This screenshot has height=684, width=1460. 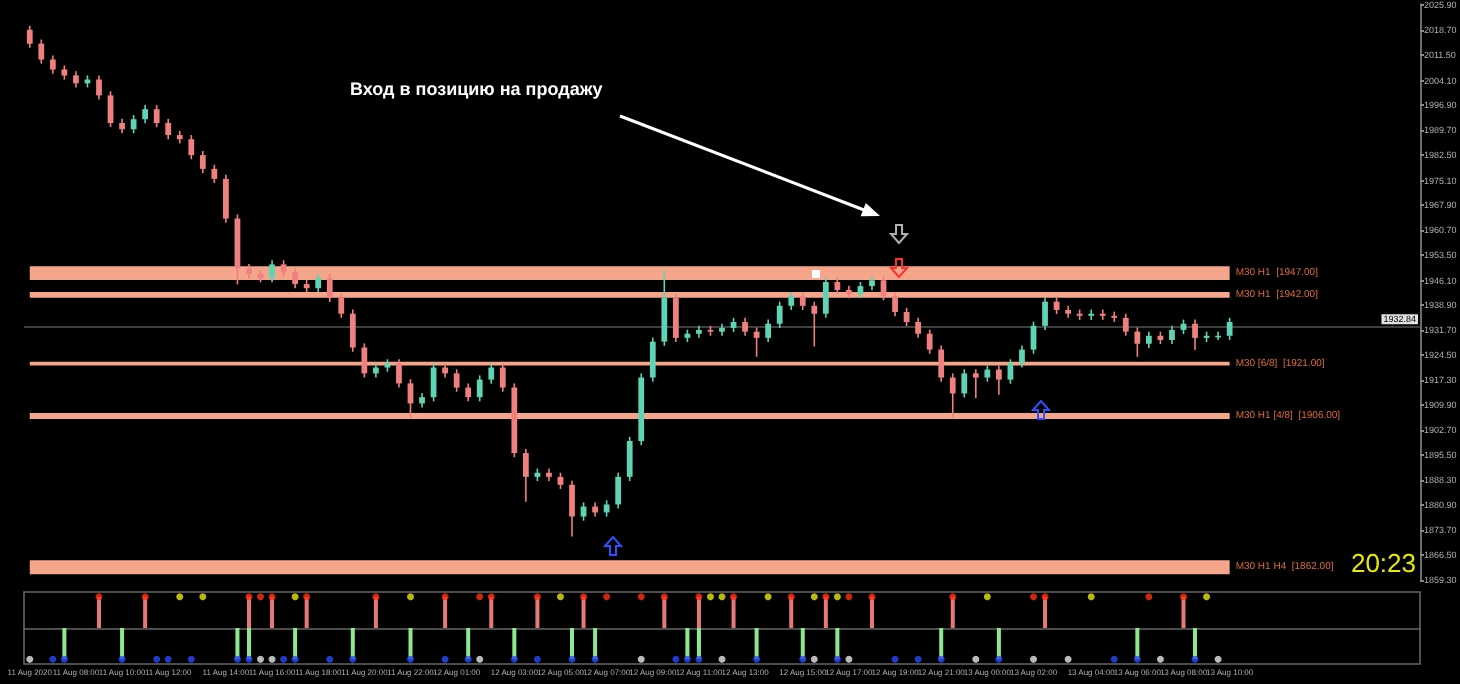 I want to click on annotation: 20:23, so click(x=1383, y=563).